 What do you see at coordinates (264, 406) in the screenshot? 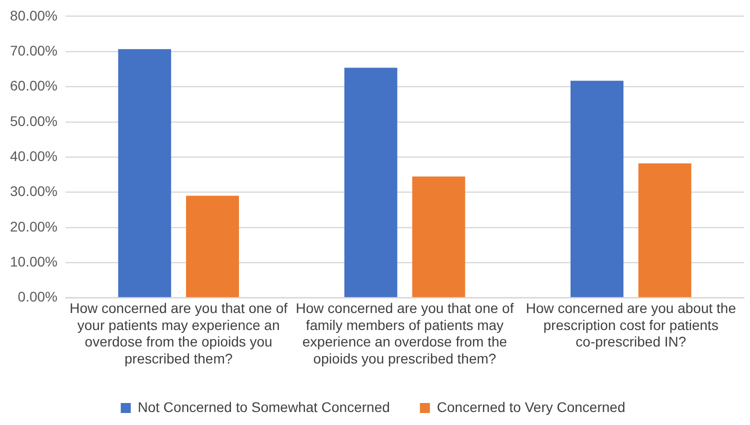
I see `legend-label: Not Concerned to Somewhat Concerned` at bounding box center [264, 406].